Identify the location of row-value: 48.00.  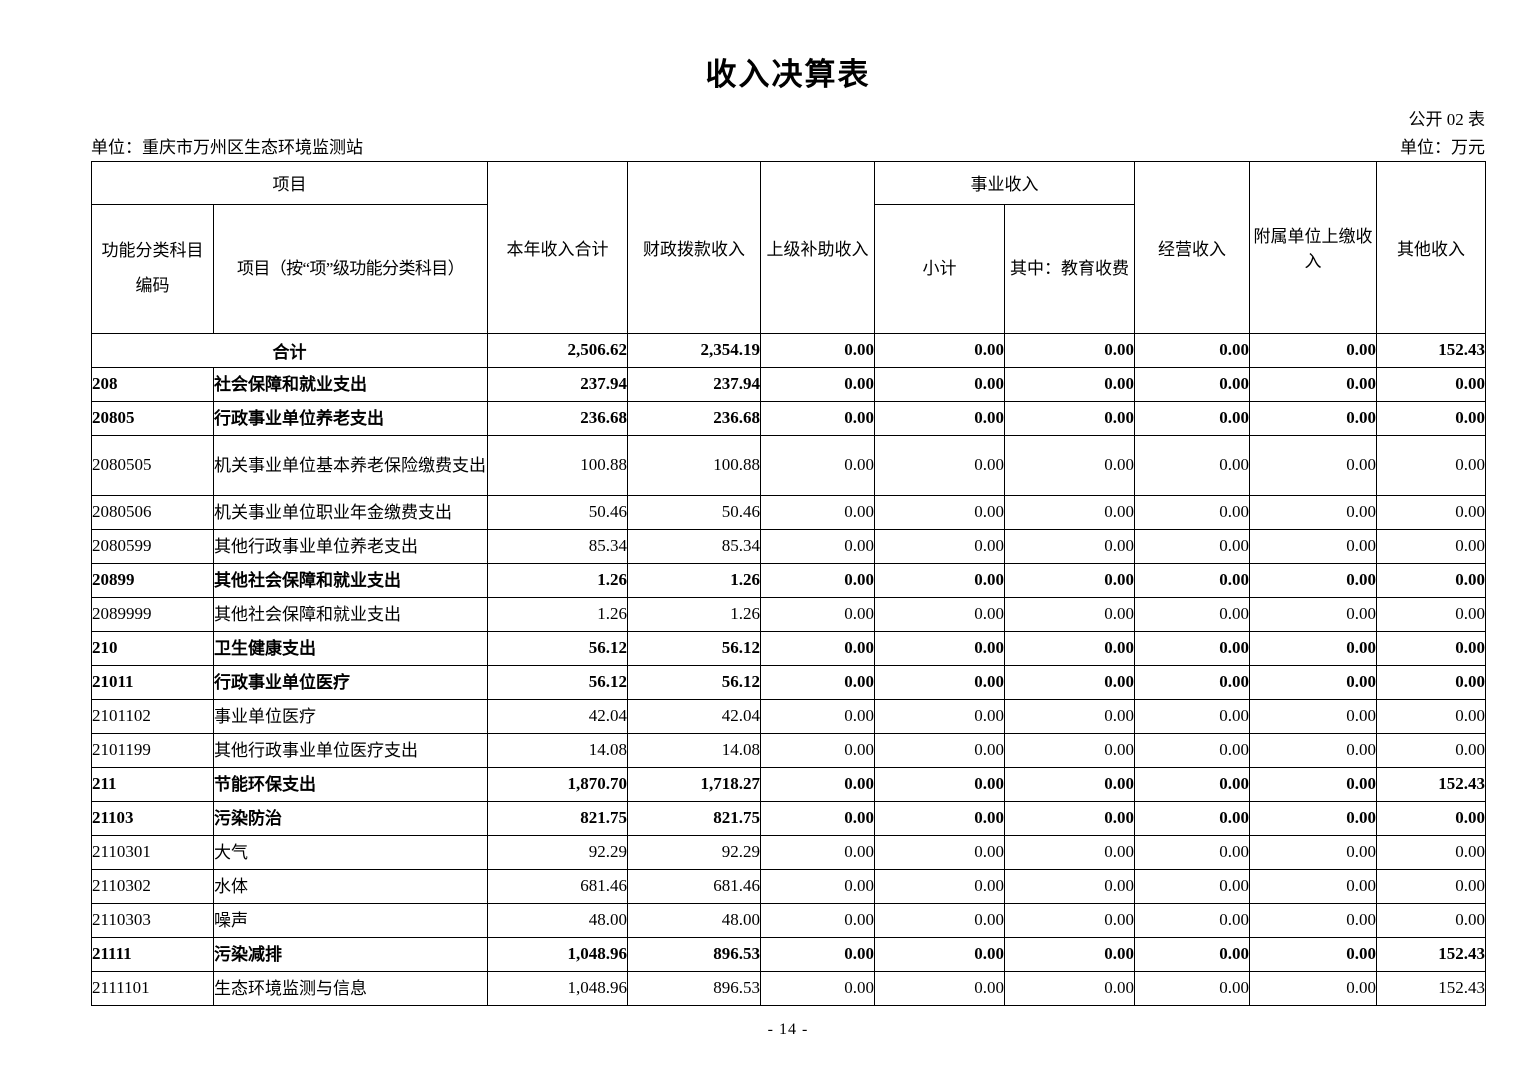
(557, 920).